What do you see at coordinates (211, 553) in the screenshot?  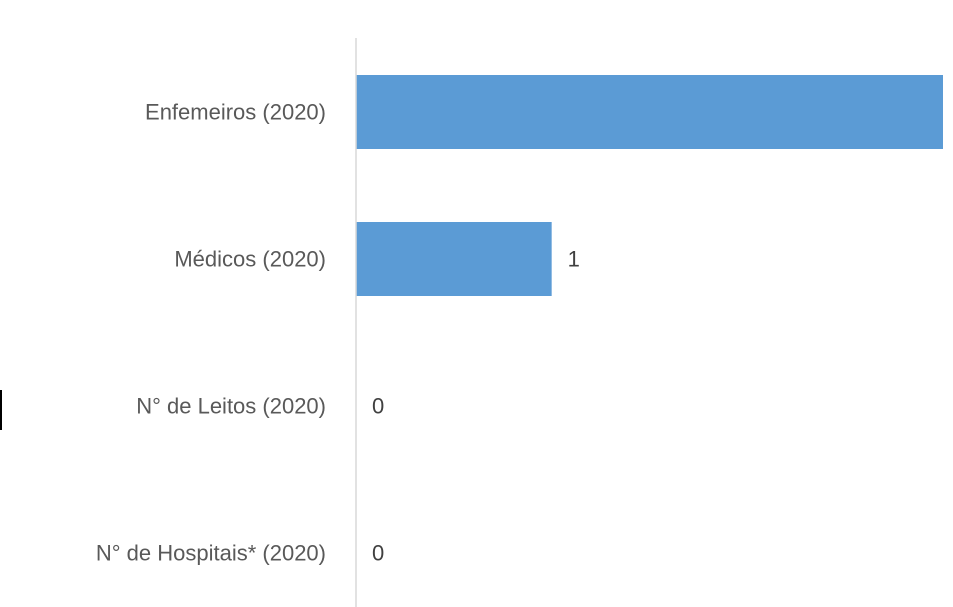 I see `category-label: N° de Hospitais* (2020)` at bounding box center [211, 553].